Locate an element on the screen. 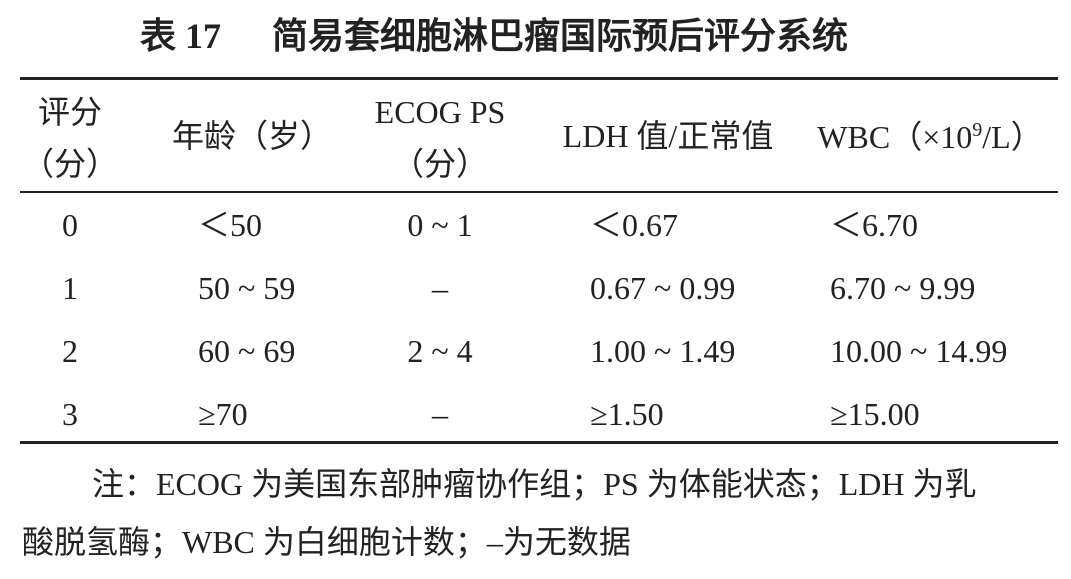 Image resolution: width=1071 pixels, height=579 pixels. header-text: WBC（×10 is located at coordinates (895, 137).